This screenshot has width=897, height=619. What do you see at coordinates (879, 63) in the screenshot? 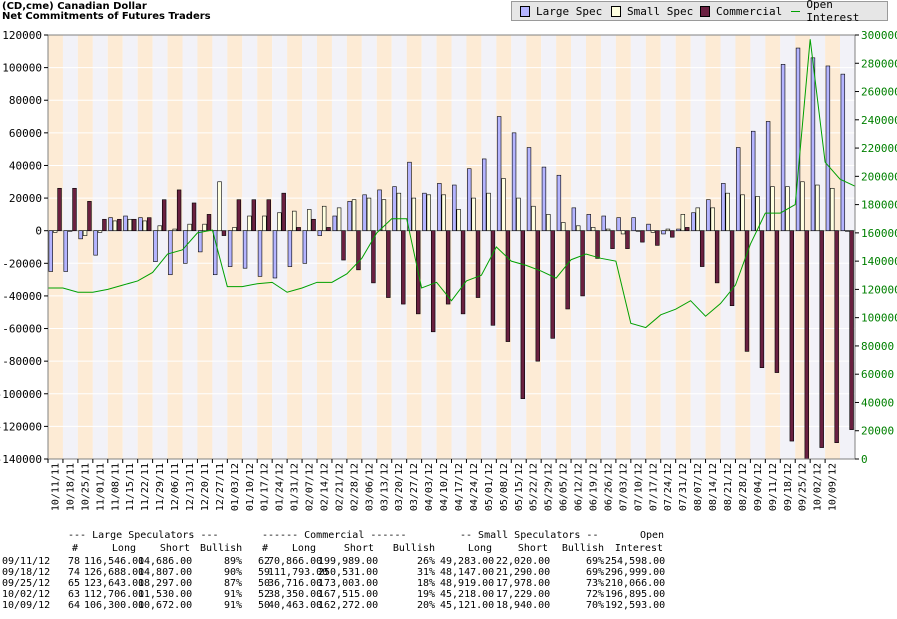
I see `y-right-tick-label: 280000` at bounding box center [879, 63].